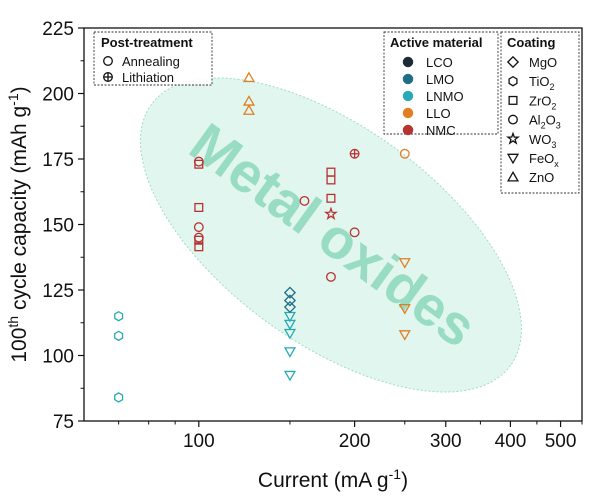  I want to click on legend-material-lmo, so click(408, 79).